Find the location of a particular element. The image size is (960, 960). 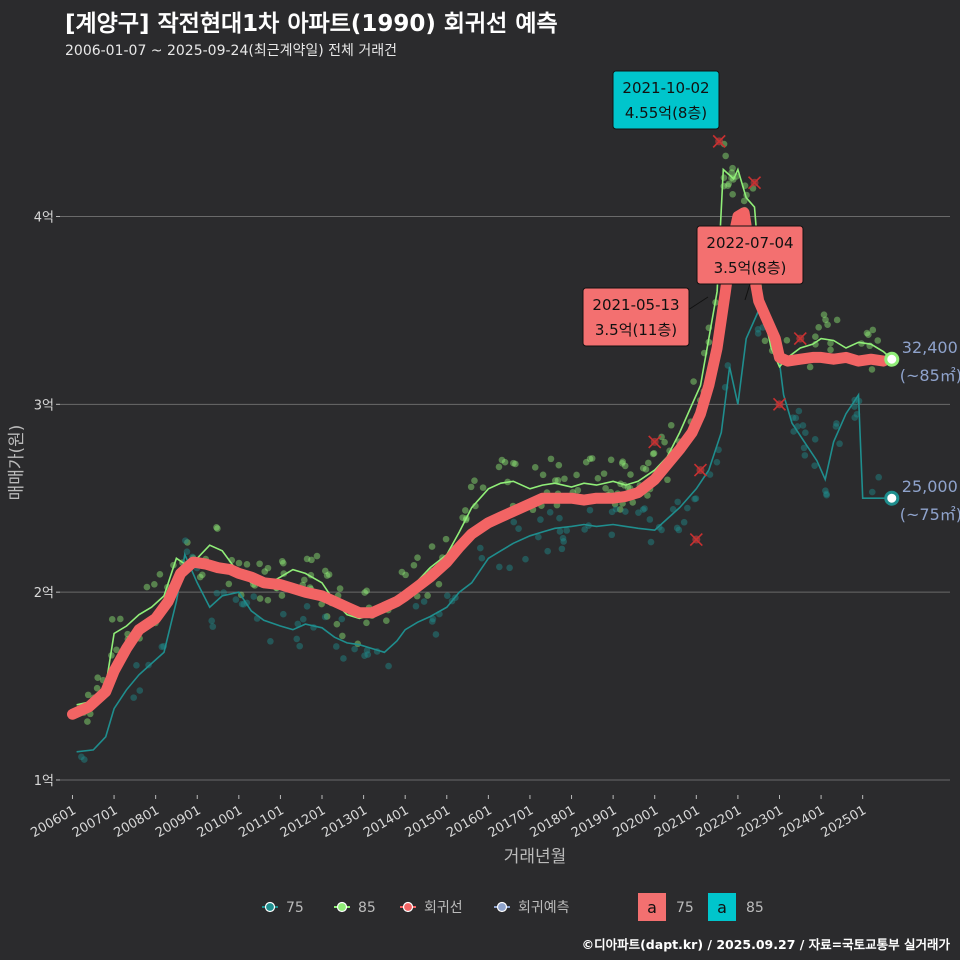

annotation-pointer is located at coordinates (698, 303).